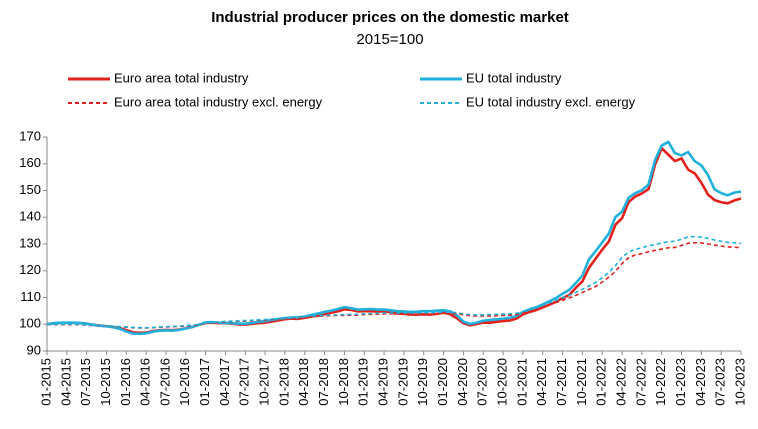 The width and height of the screenshot is (758, 429). What do you see at coordinates (181, 77) in the screenshot?
I see `legend-label: Euro area total industry` at bounding box center [181, 77].